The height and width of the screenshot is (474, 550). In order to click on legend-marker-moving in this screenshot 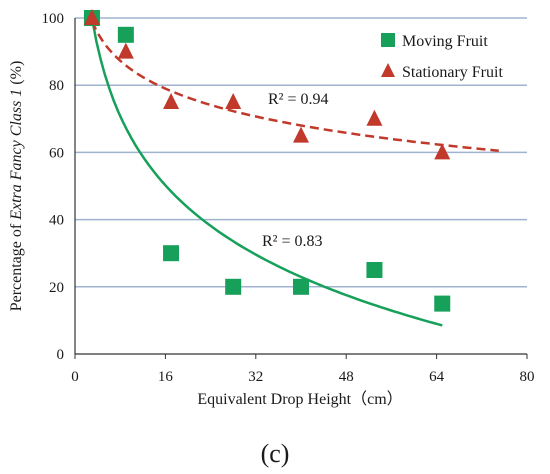, I will do `click(388, 40)`.